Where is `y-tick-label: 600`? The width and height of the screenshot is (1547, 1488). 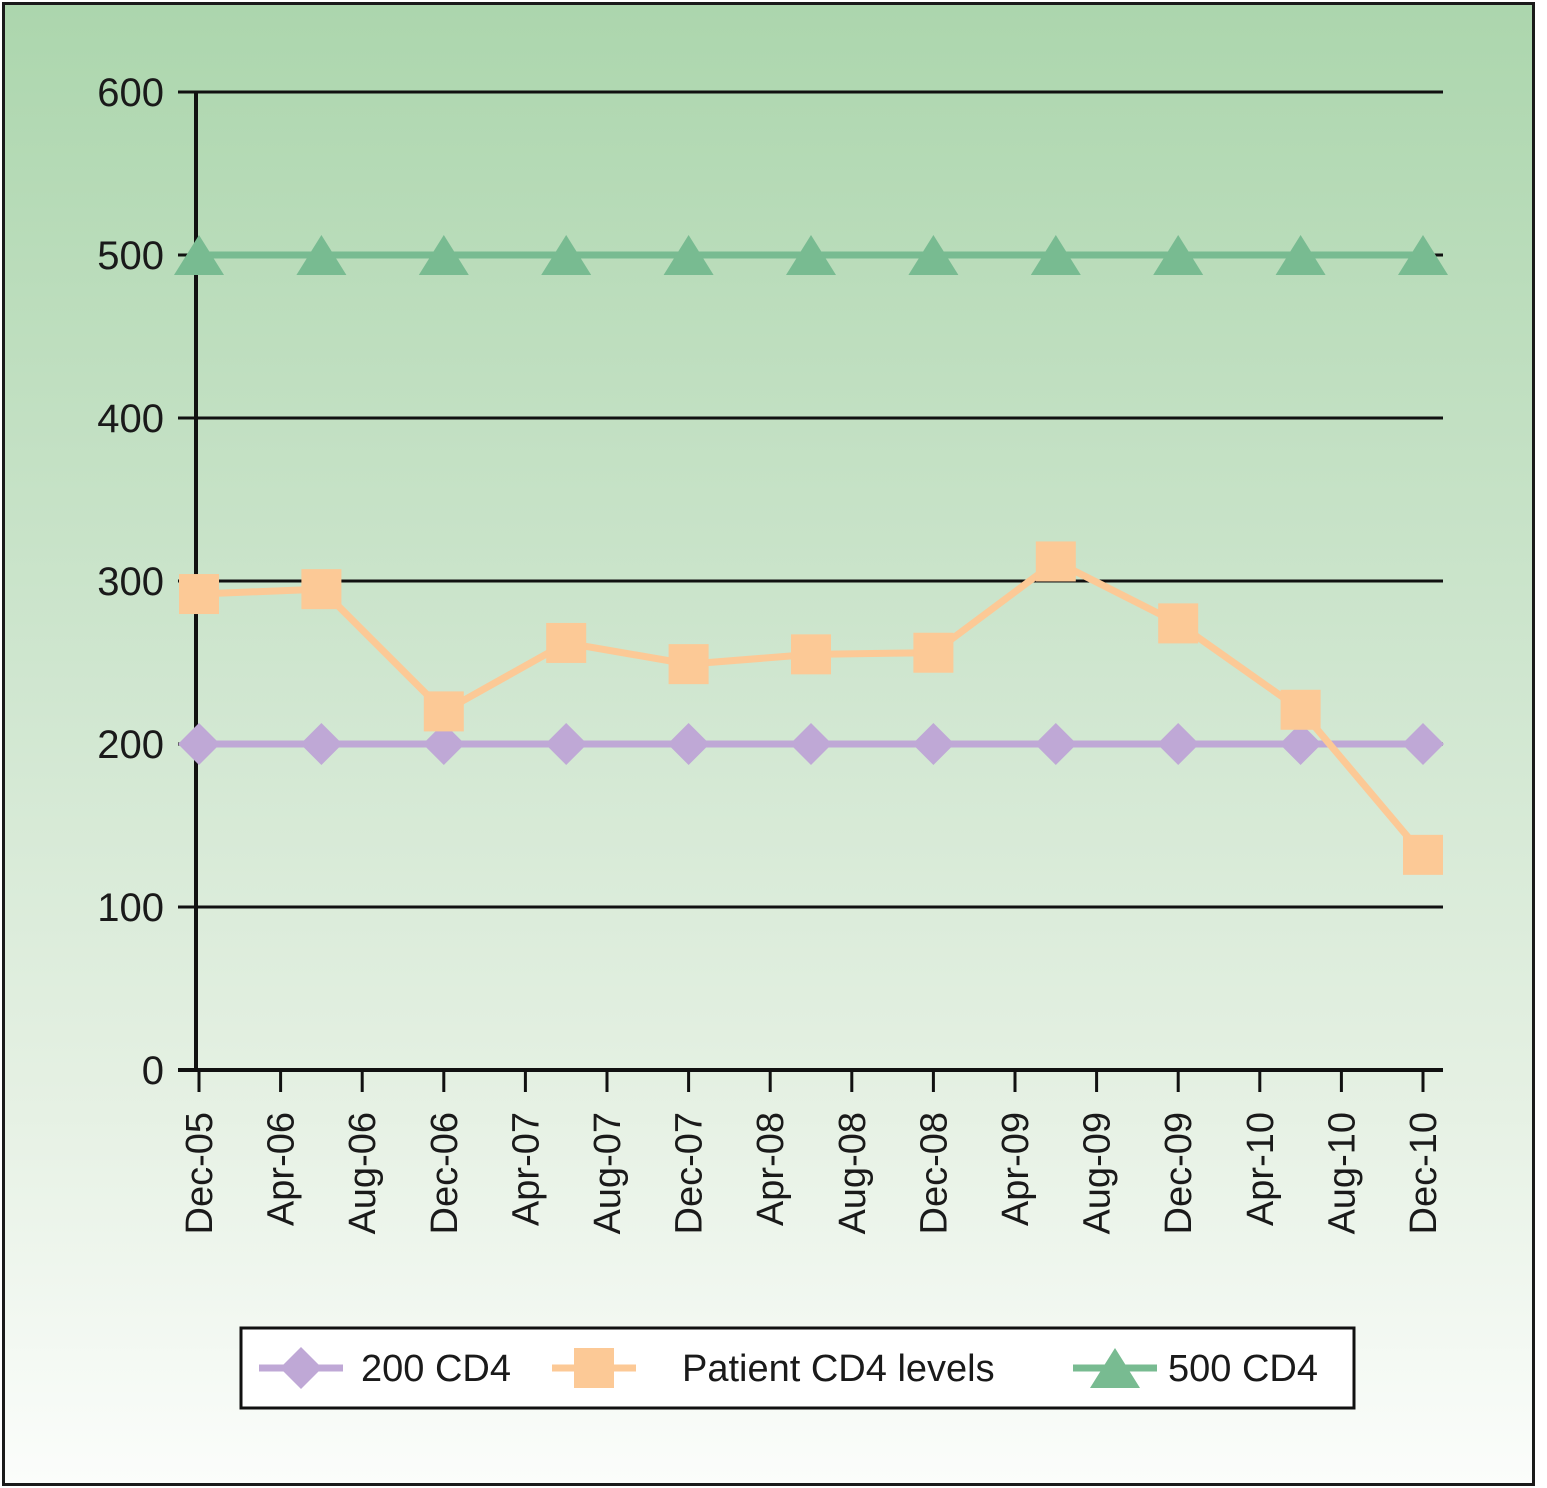
y-tick-label: 600 is located at coordinates (130, 93).